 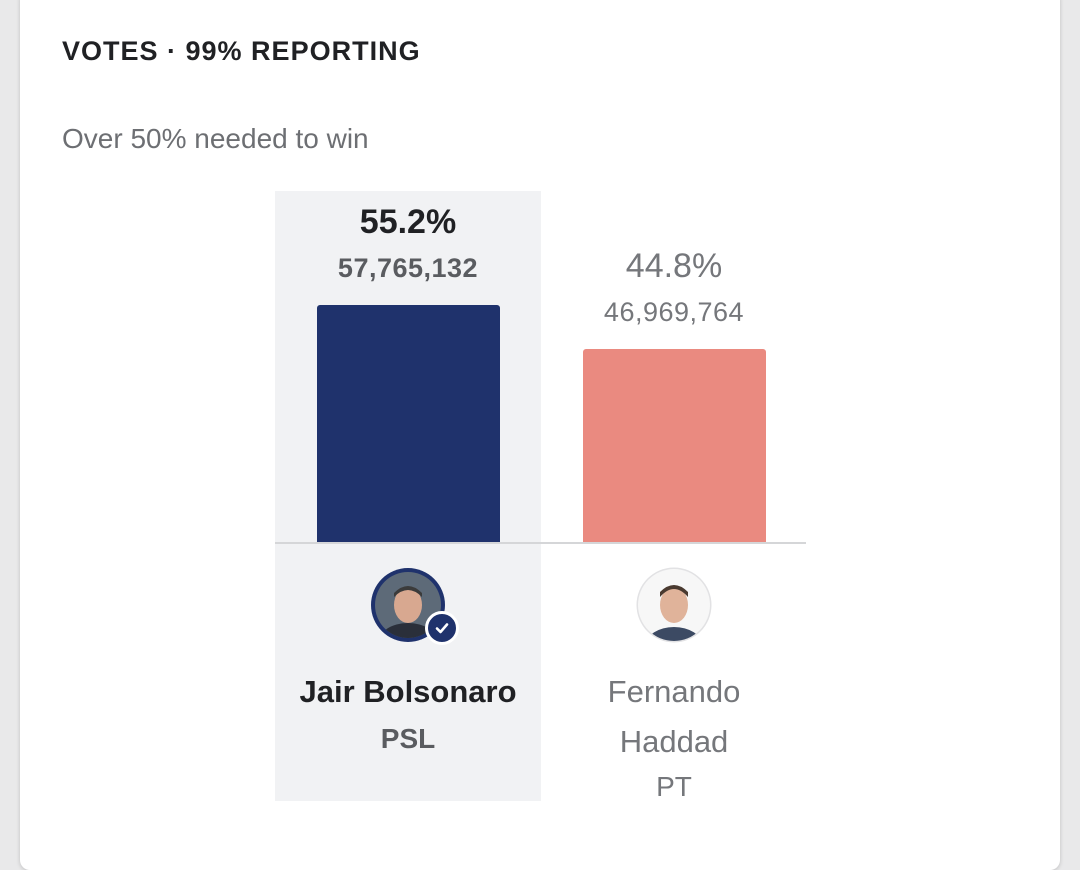 What do you see at coordinates (674, 266) in the screenshot?
I see `percent-label-haddad: 44.8%` at bounding box center [674, 266].